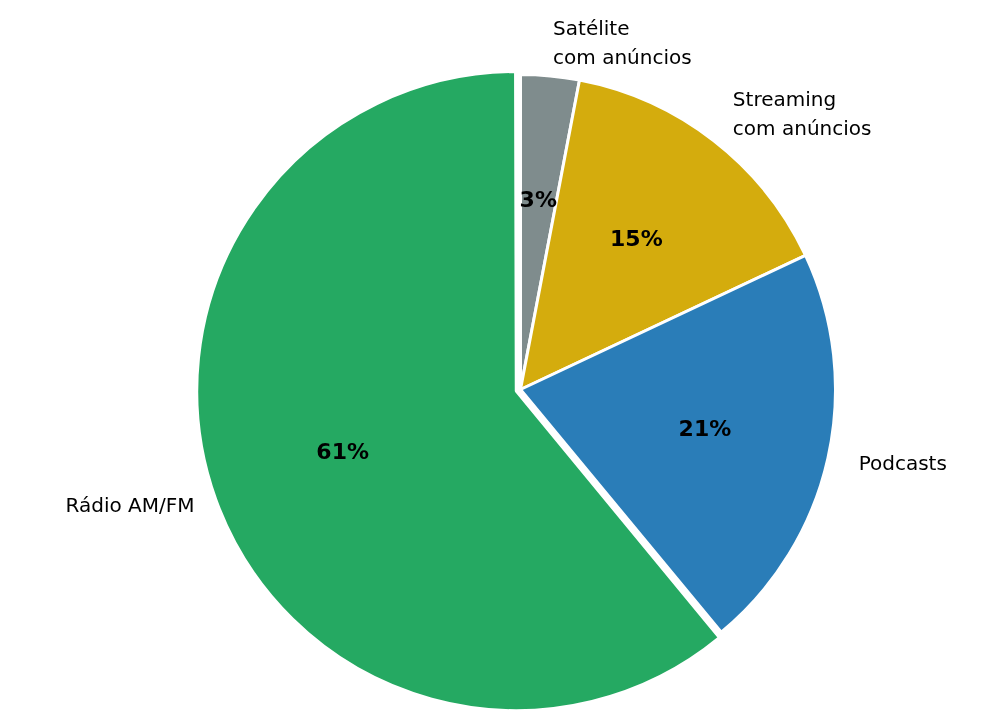  Describe the element at coordinates (902, 463) in the screenshot. I see `slice-label: Podcasts` at that location.